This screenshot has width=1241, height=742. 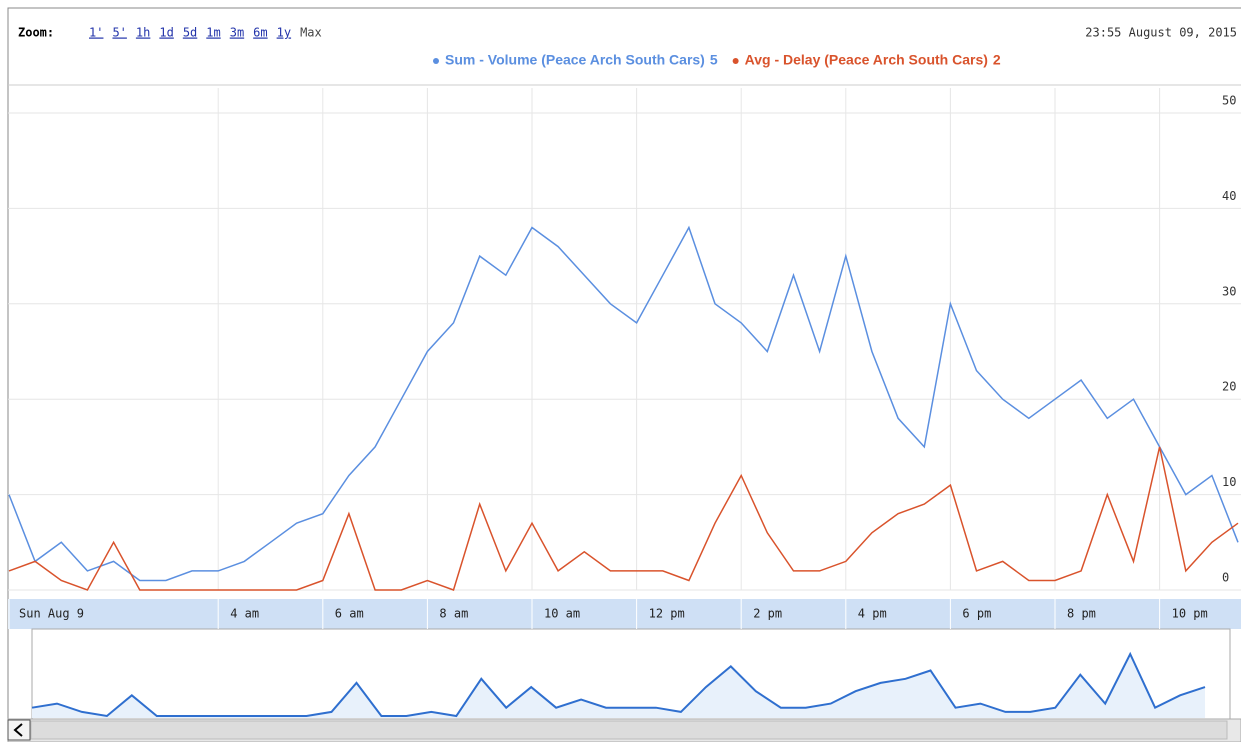 What do you see at coordinates (767, 614) in the screenshot?
I see `x-tick-label: 2 pm` at bounding box center [767, 614].